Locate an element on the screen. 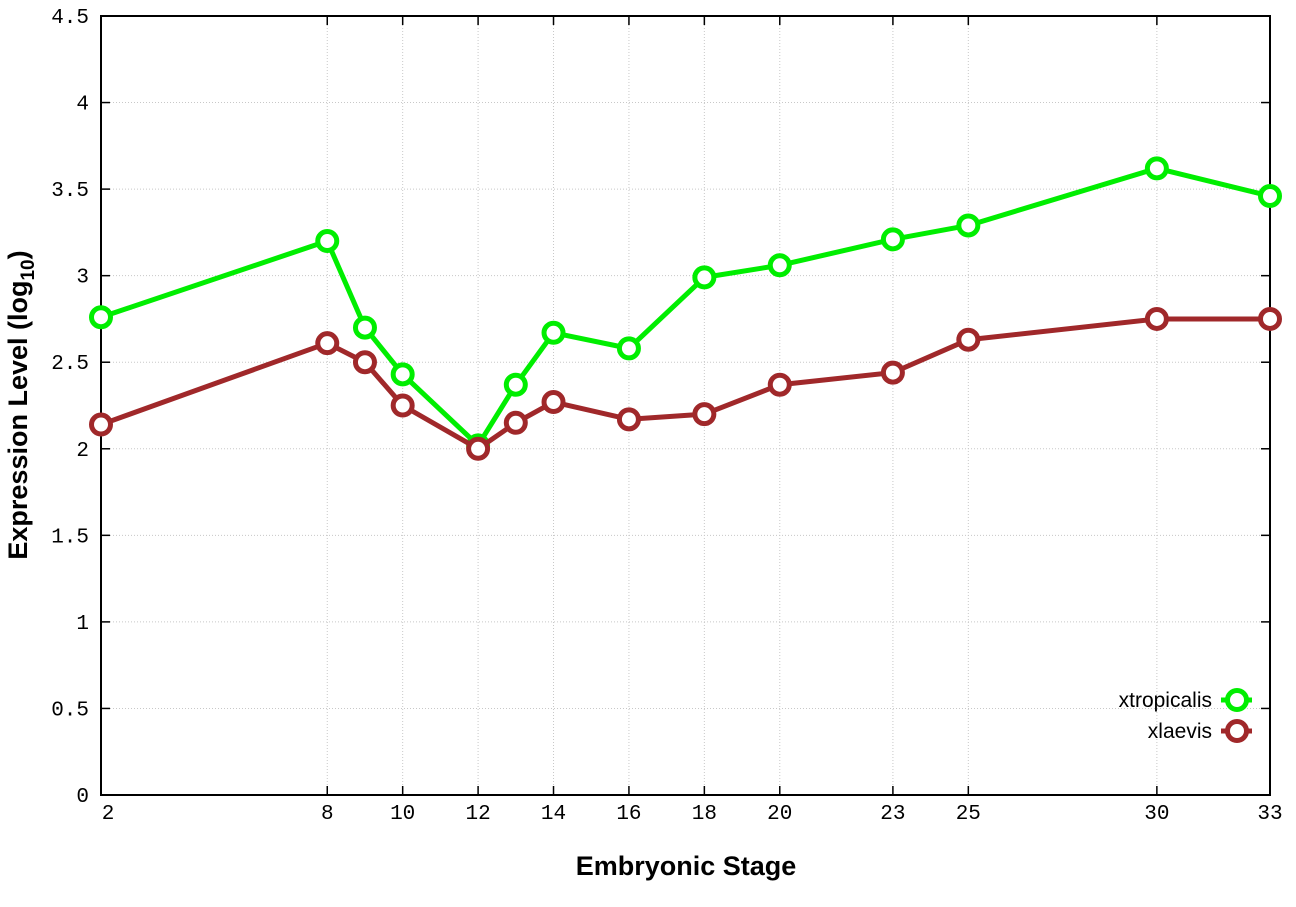 The width and height of the screenshot is (1296, 907). y-tick-label: 2.5 is located at coordinates (70, 364).